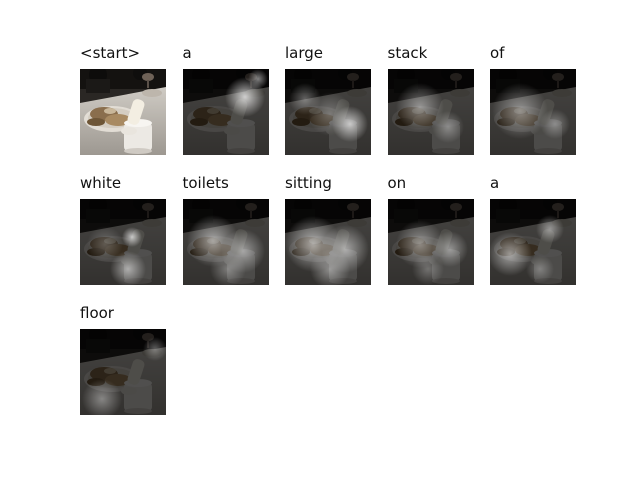 The height and width of the screenshot is (480, 640). Describe the element at coordinates (497, 53) in the screenshot. I see `caption-word: of` at that location.